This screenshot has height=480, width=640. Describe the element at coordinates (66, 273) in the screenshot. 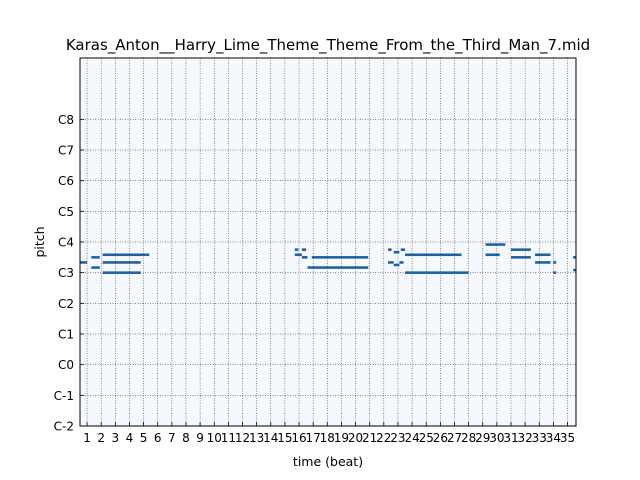

I see `y-tick-label: C3` at that location.